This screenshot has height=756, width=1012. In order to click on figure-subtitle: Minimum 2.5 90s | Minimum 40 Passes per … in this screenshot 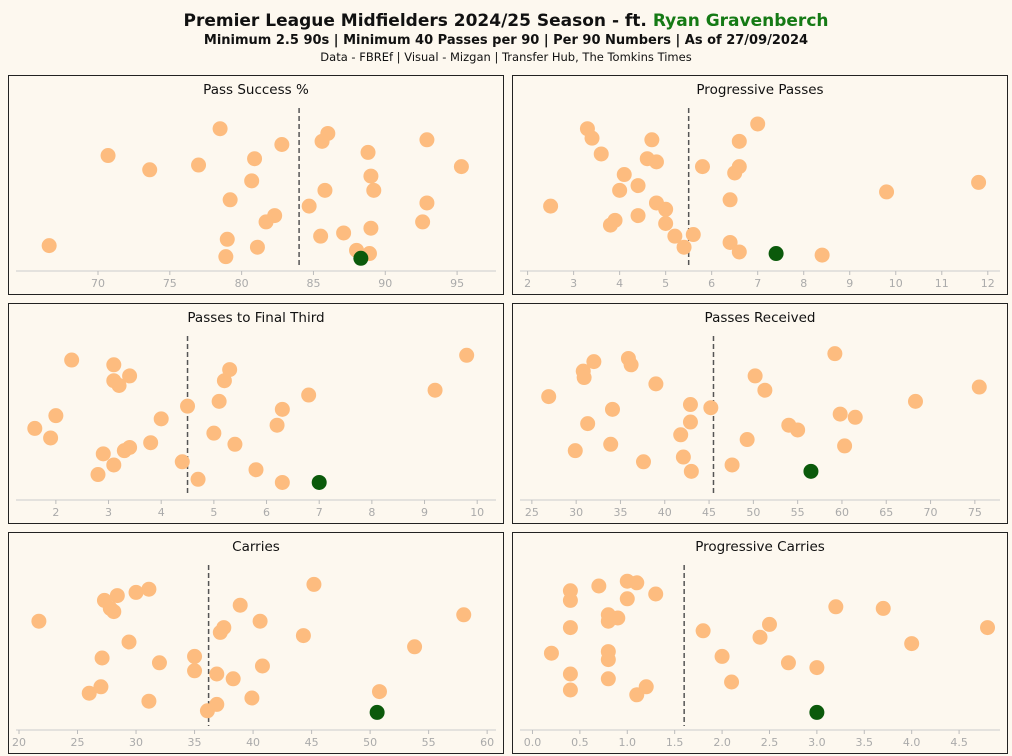, I will do `click(506, 40)`.